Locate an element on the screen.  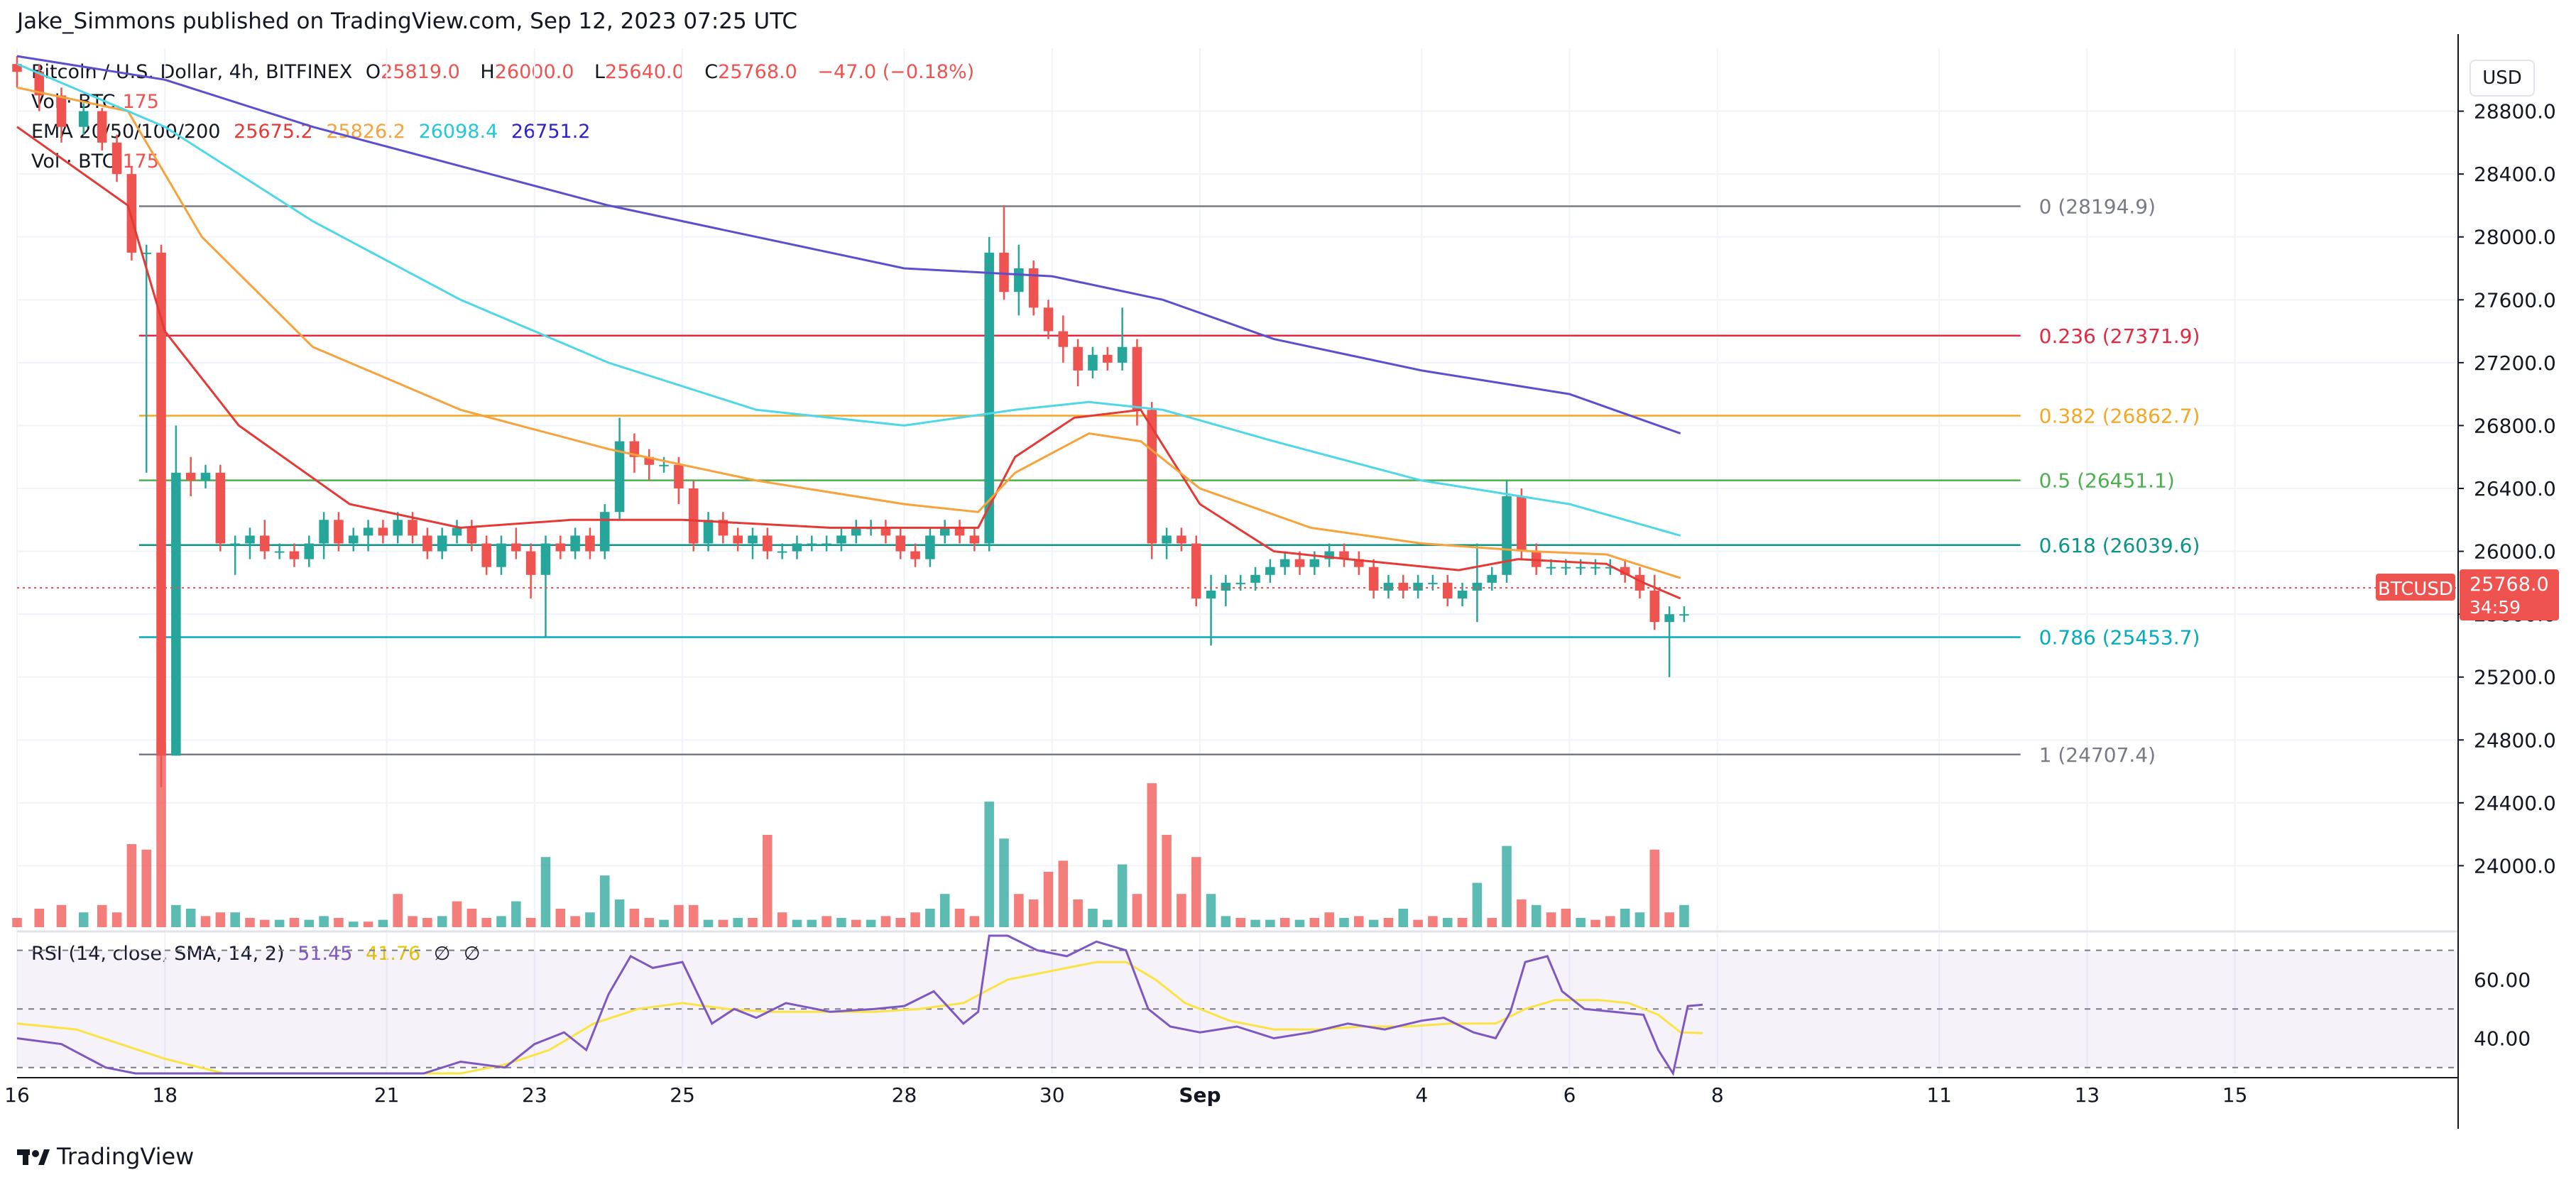
price-badge-box is located at coordinates (2509, 594).